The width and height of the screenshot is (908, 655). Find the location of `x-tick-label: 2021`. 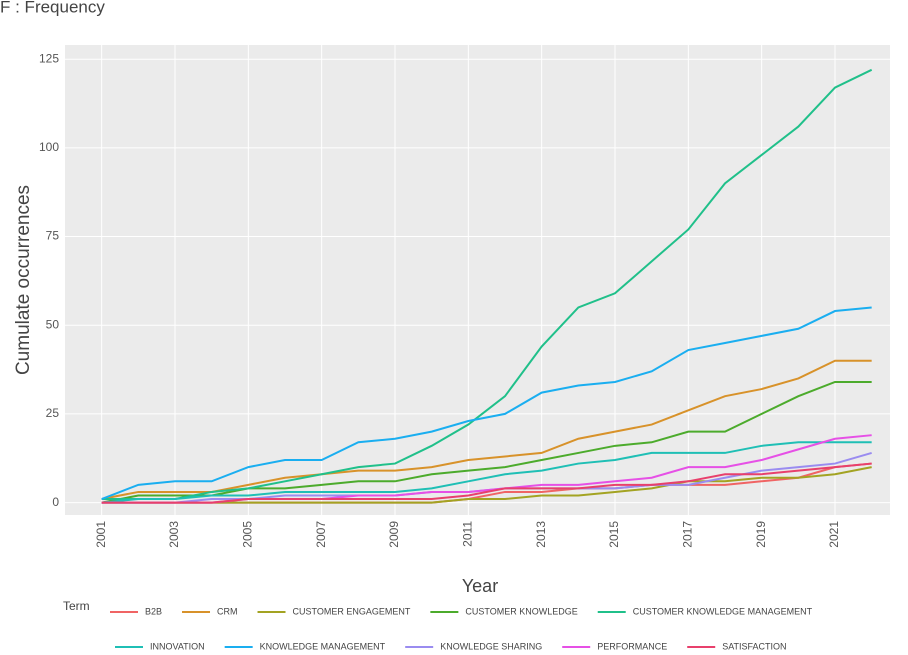

x-tick-label: 2021 is located at coordinates (834, 534).